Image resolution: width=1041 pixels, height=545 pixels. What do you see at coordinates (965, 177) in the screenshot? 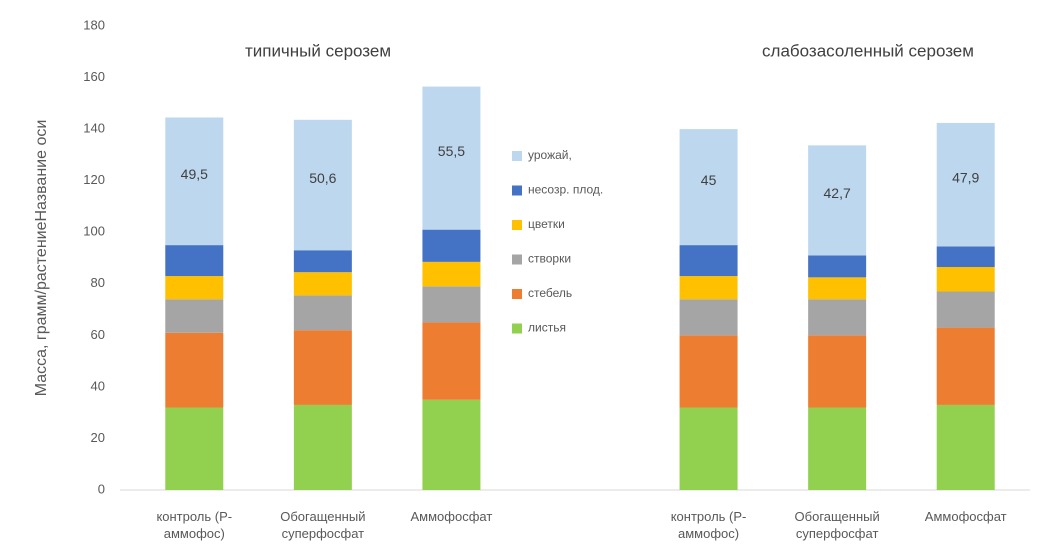
I see `value-label: 47,9` at bounding box center [965, 177].